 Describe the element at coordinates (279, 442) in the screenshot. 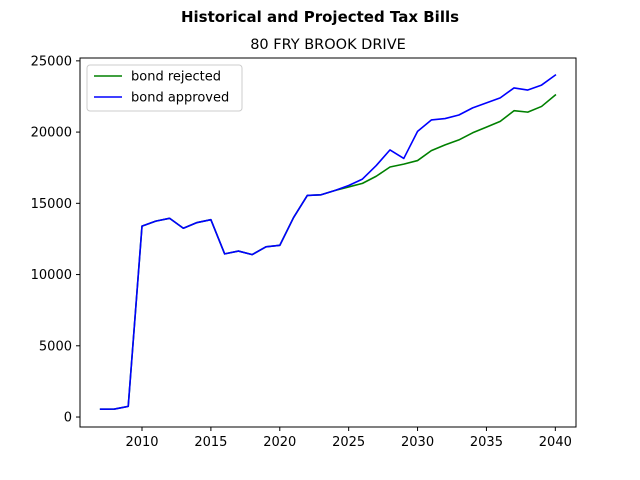

I see `x-tick-label: 2020` at that location.